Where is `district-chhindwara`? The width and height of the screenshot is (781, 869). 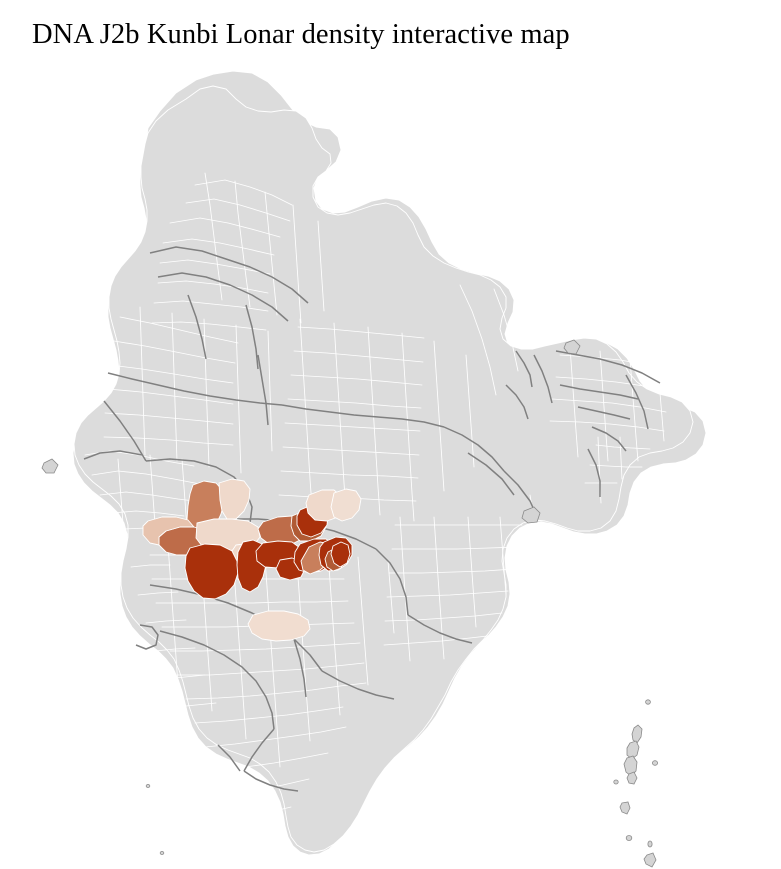
district-chhindwara is located at coordinates (346, 505).